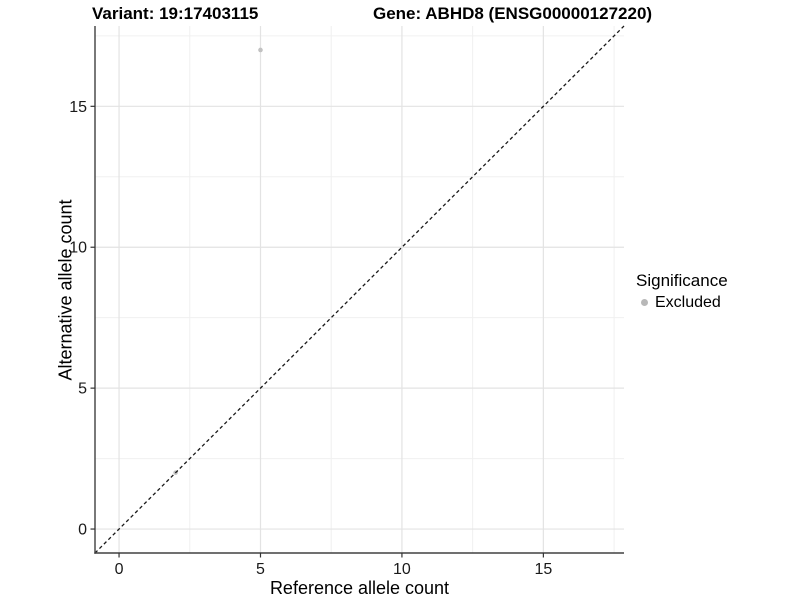 The height and width of the screenshot is (600, 800). What do you see at coordinates (260, 569) in the screenshot?
I see `x-tick-label: 5` at bounding box center [260, 569].